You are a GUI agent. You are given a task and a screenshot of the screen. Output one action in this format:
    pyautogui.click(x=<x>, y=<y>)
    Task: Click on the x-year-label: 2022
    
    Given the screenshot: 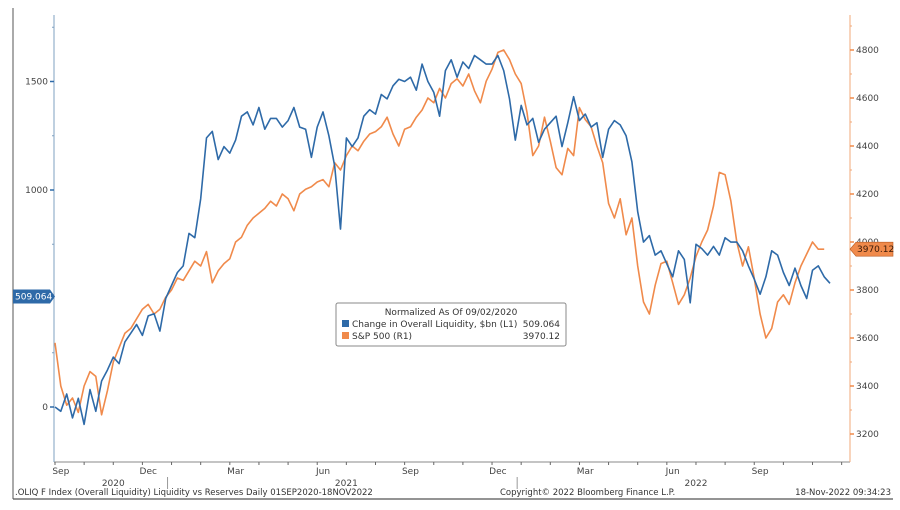 What is the action you would take?
    pyautogui.click(x=696, y=484)
    